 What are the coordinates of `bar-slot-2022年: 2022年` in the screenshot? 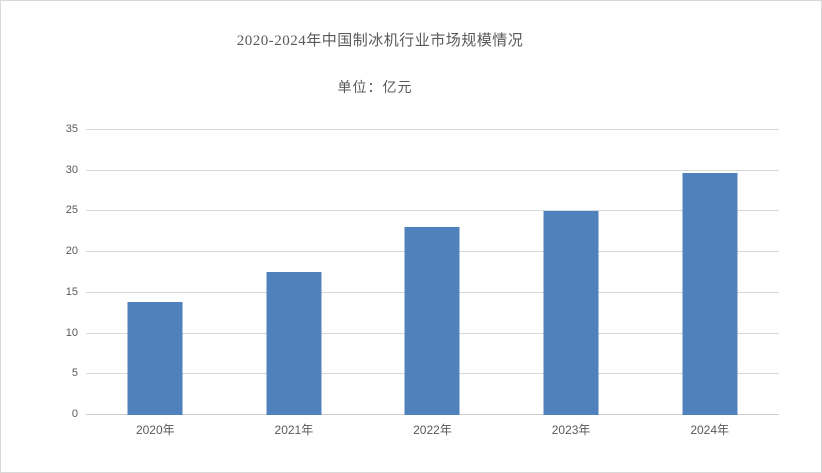 It's located at (432, 283).